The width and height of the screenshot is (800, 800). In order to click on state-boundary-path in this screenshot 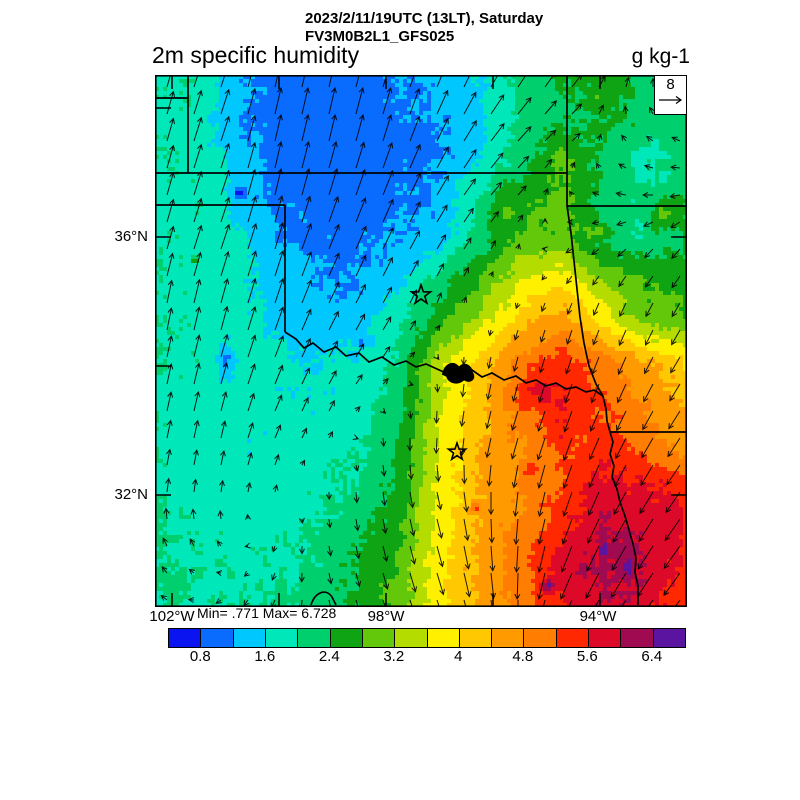, I will do `click(606, 414)`.